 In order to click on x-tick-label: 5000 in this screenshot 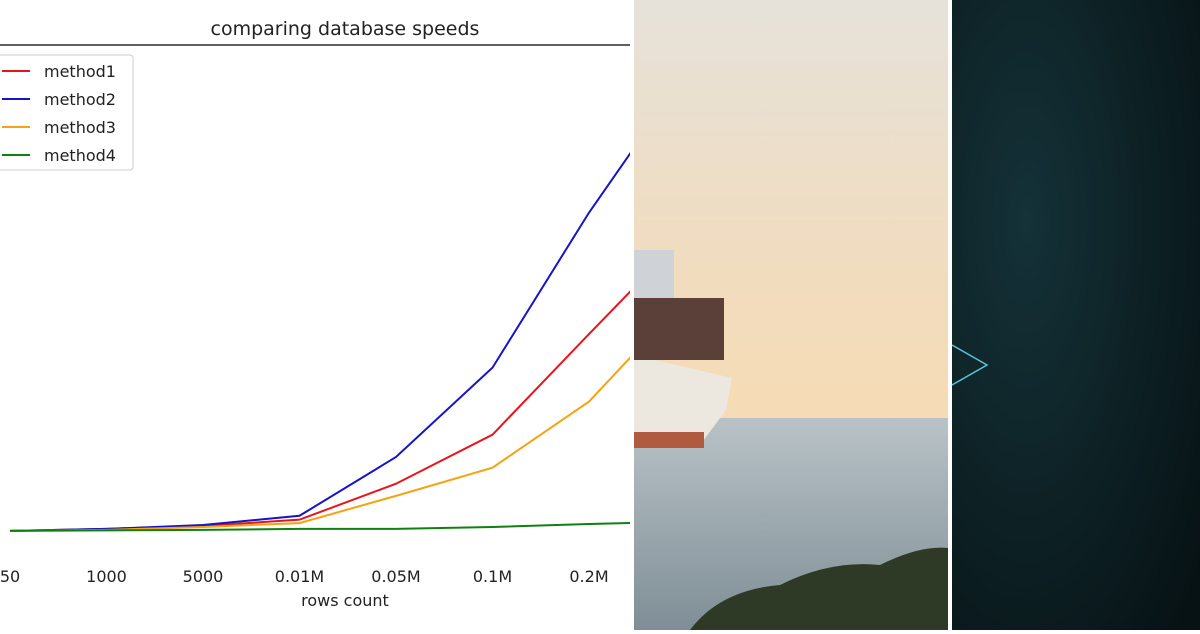, I will do `click(203, 576)`.